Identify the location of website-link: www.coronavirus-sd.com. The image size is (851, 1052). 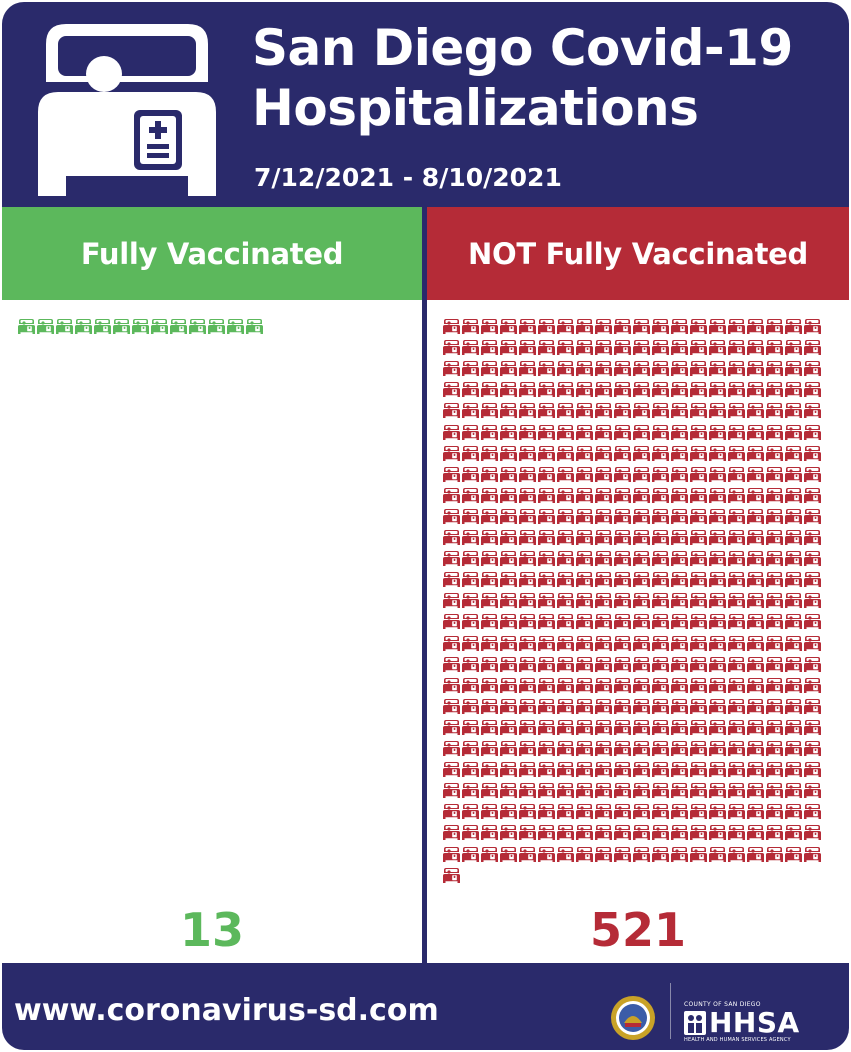
(226, 1010).